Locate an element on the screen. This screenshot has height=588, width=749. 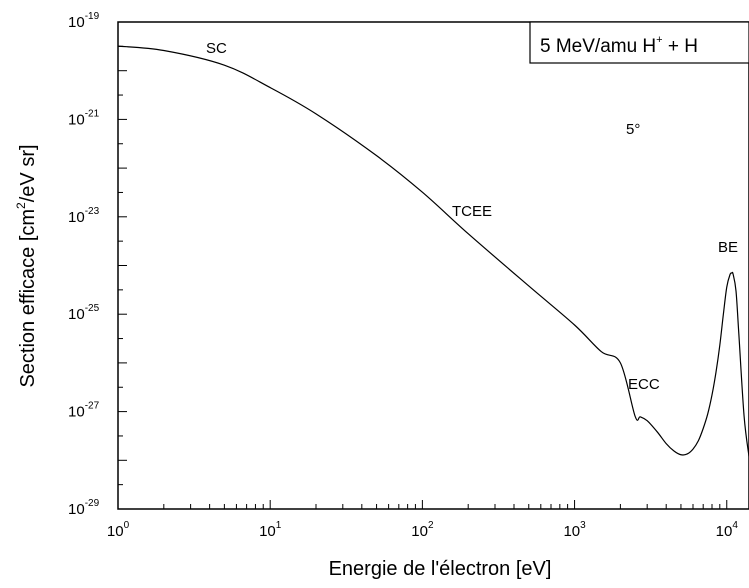
x-tick-label-exponent: 0 is located at coordinates (127, 525).